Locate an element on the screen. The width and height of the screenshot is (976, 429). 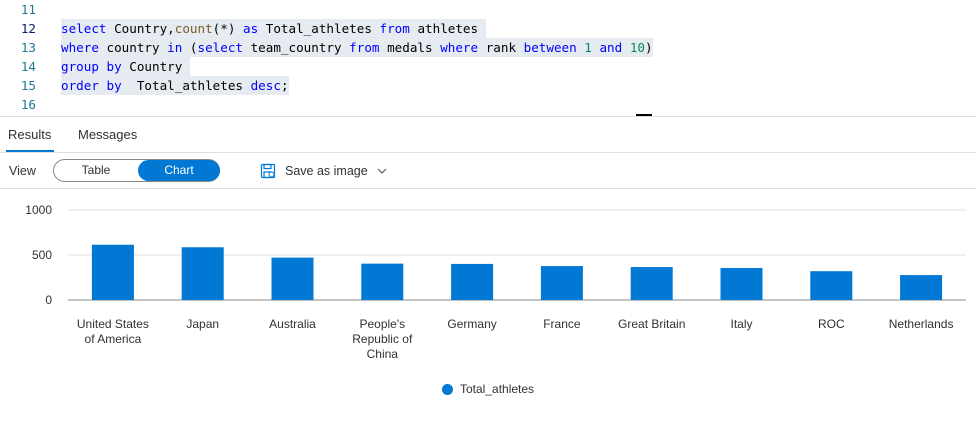
x-tick-label: Italy is located at coordinates (741, 324).